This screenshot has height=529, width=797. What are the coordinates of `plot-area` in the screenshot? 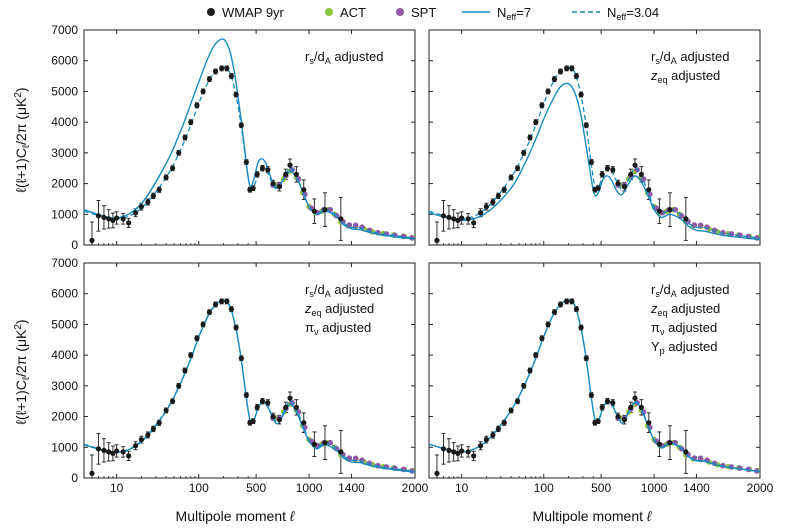 It's located at (594, 155).